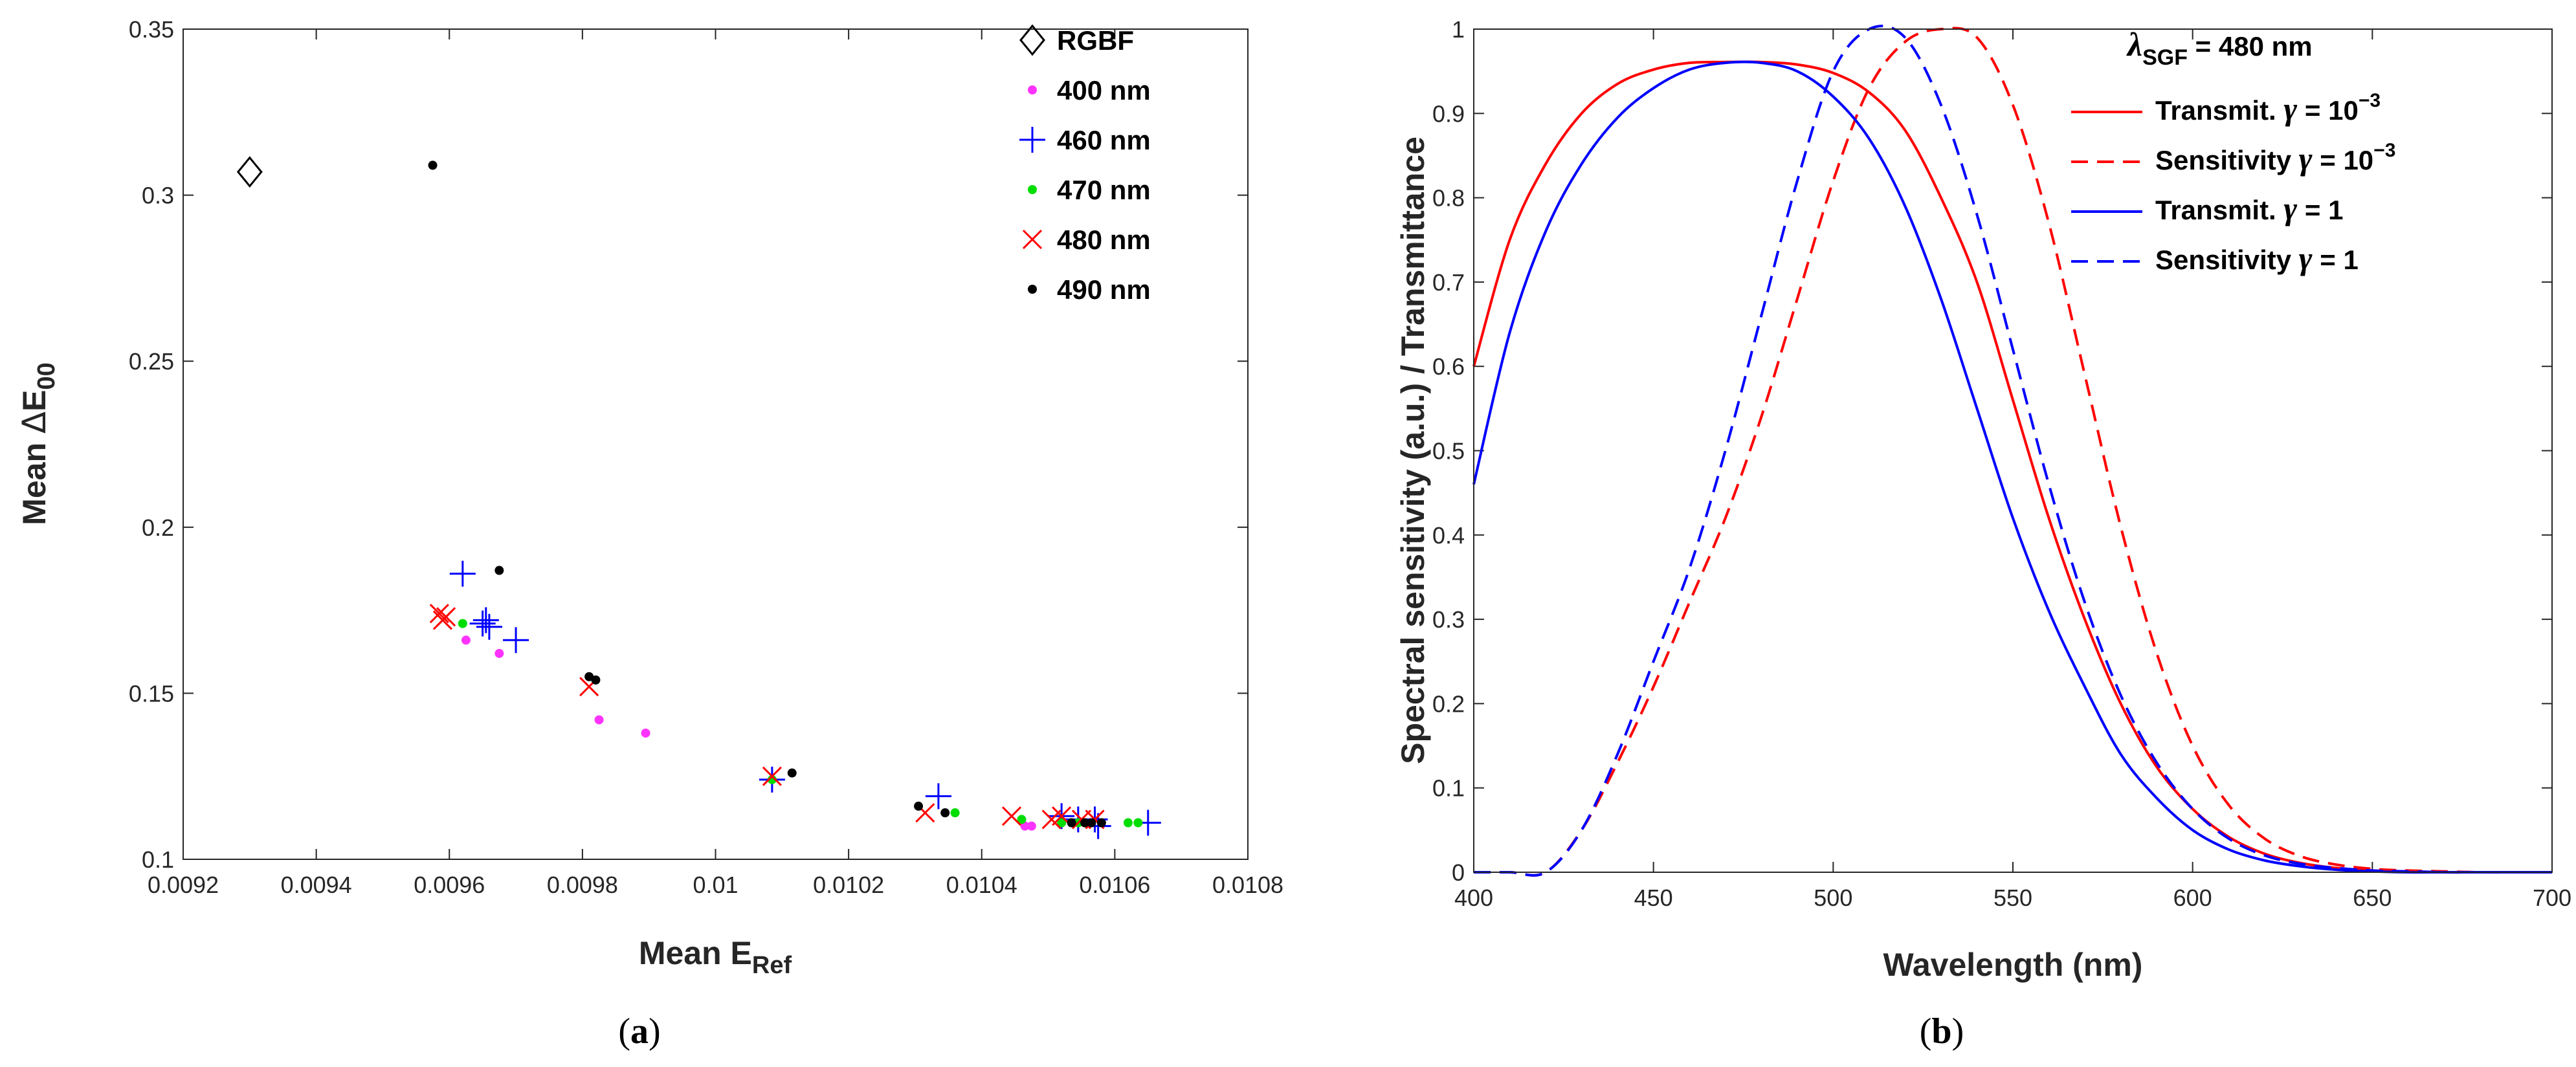 This screenshot has width=2576, height=1067. Describe the element at coordinates (1095, 40) in the screenshot. I see `a-legend-label: RGBF` at that location.